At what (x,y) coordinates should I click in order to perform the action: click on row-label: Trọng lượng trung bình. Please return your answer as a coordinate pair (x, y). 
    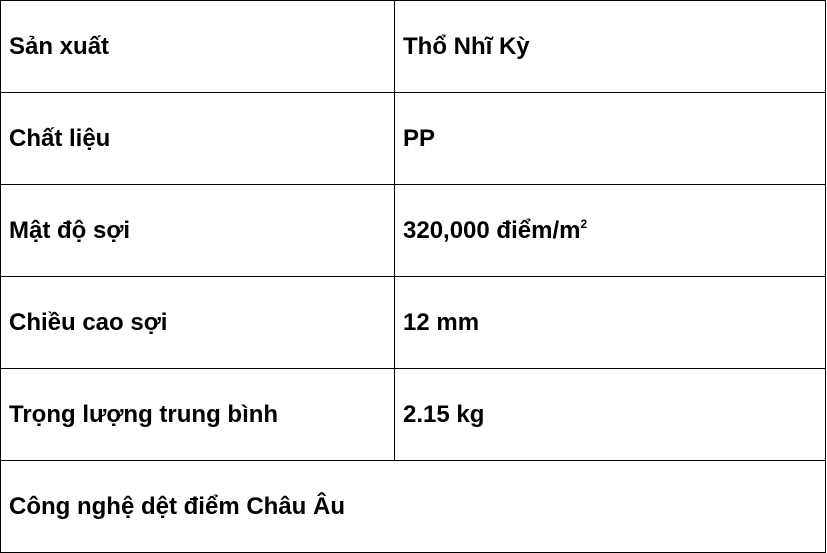
    Looking at the image, I should click on (197, 414).